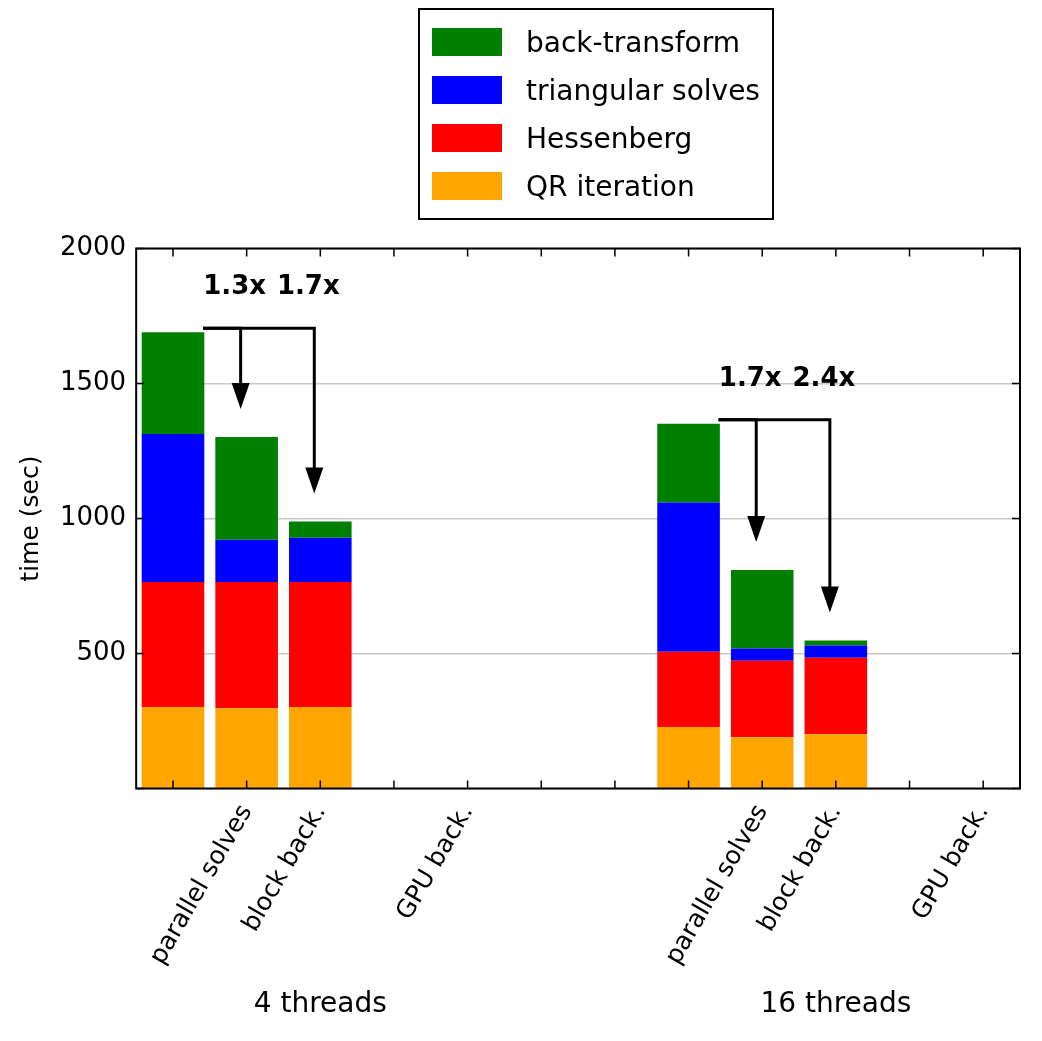 The image size is (1042, 1041). I want to click on y-tick-label: 1000, so click(93, 516).